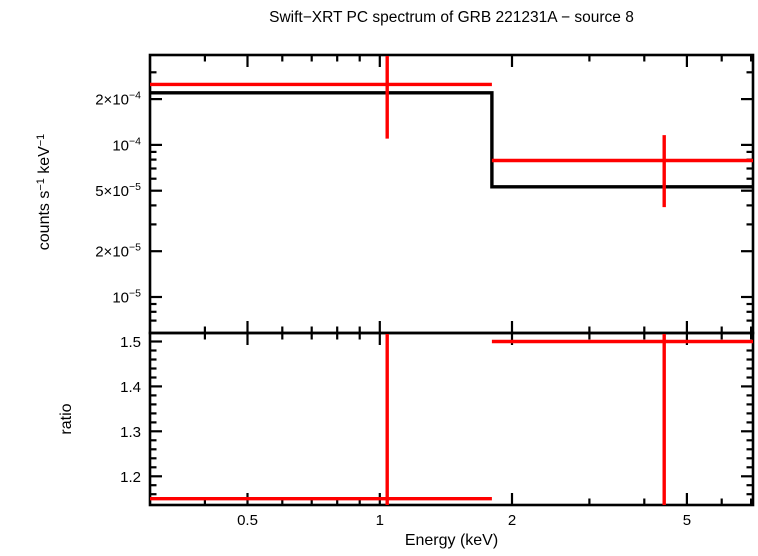 The height and width of the screenshot is (556, 758). I want to click on top-y-tick-label: 10⁻⁴, so click(126, 144).